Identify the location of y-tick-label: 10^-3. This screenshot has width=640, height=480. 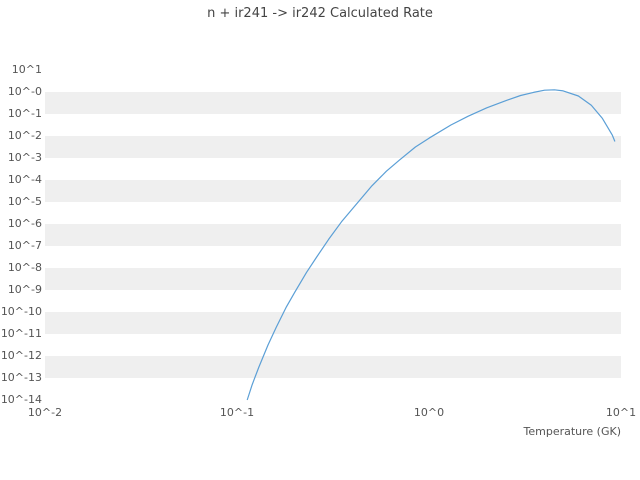
(24, 157).